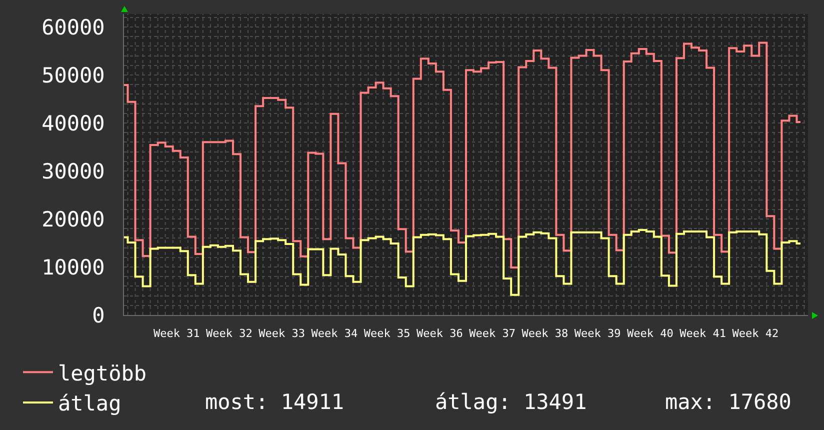  Describe the element at coordinates (282, 333) in the screenshot. I see `x-tick-label: Week 33` at that location.